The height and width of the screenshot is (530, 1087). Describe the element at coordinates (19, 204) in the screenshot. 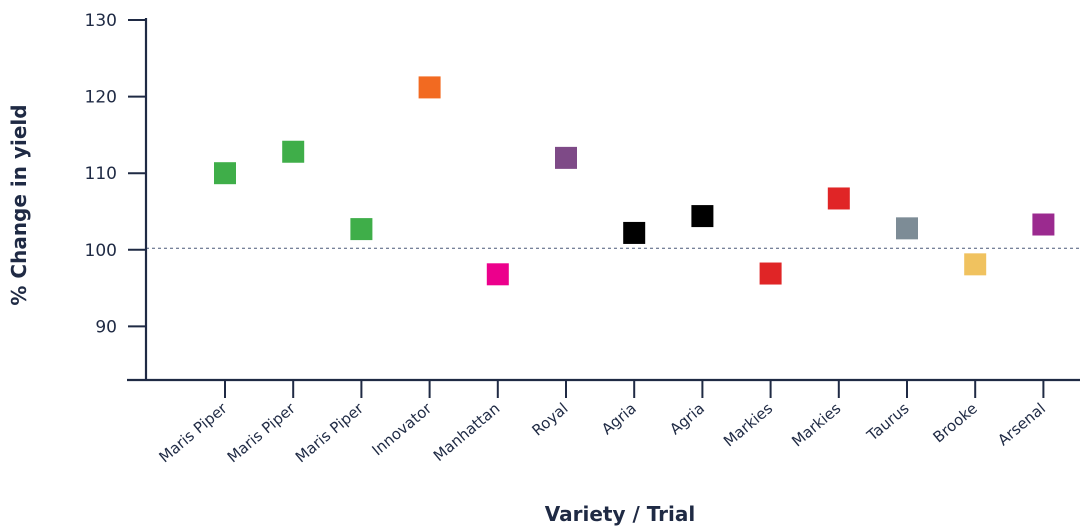

I see `y-axis-title: % Change in yield` at that location.